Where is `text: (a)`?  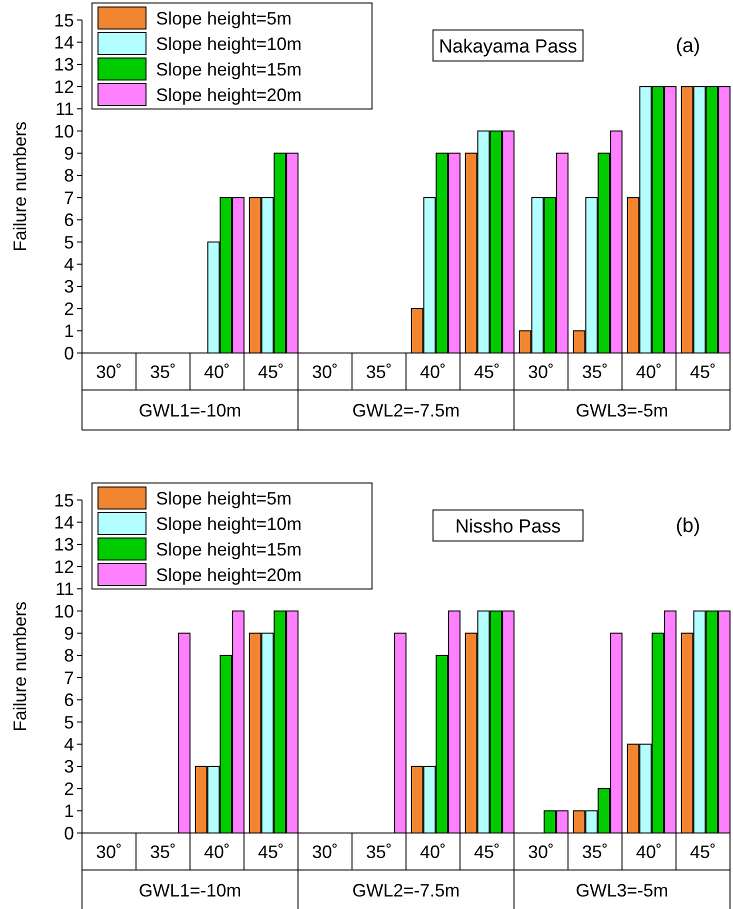 text: (a) is located at coordinates (688, 46).